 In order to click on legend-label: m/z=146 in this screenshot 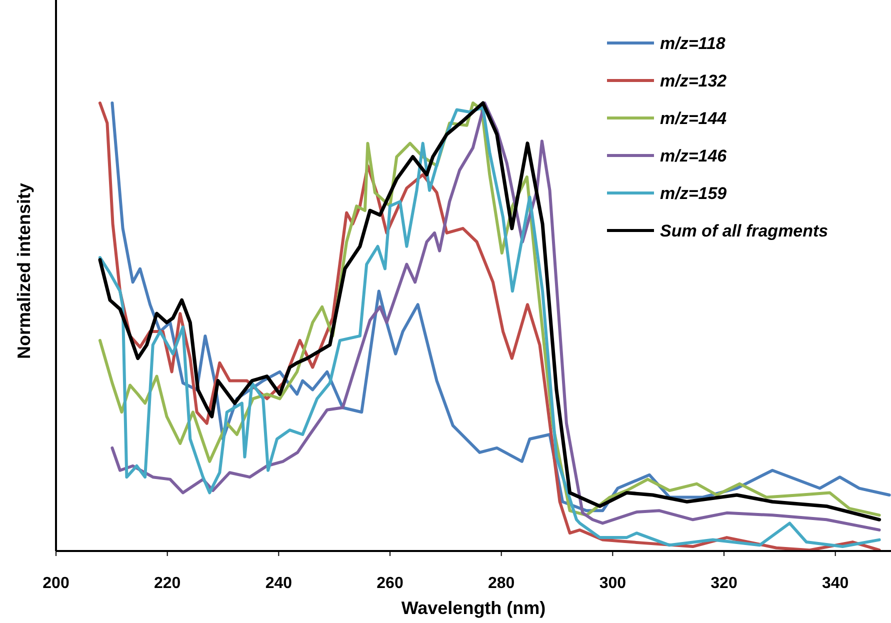, I will do `click(694, 156)`.